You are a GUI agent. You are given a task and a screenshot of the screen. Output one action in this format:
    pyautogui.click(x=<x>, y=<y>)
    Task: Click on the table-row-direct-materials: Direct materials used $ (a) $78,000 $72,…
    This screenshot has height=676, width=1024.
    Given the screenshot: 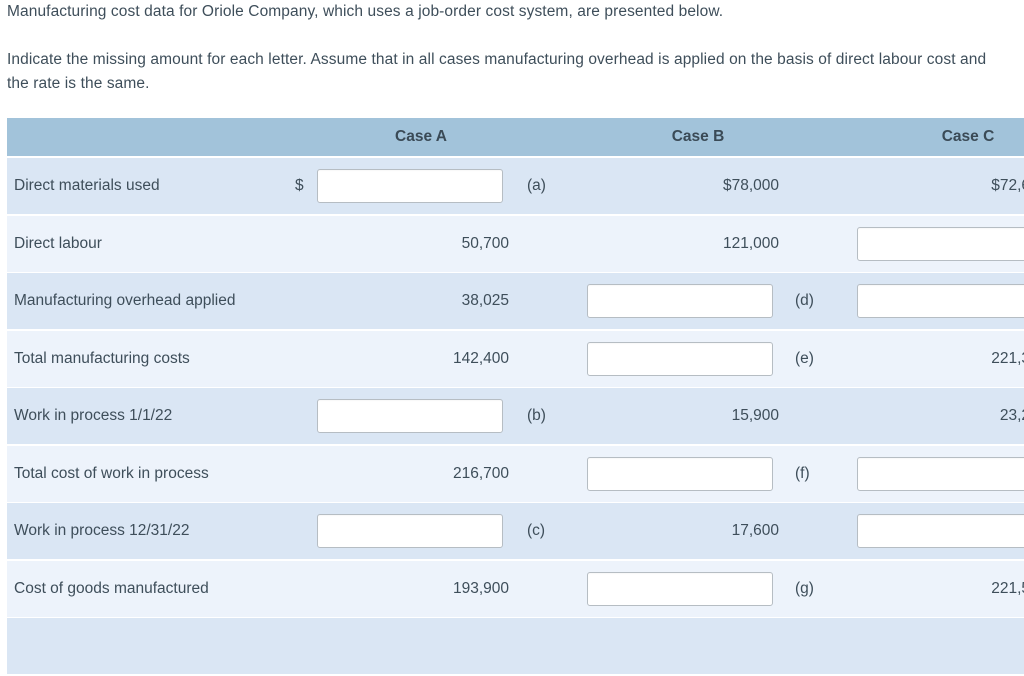 What is the action you would take?
    pyautogui.click(x=515, y=186)
    